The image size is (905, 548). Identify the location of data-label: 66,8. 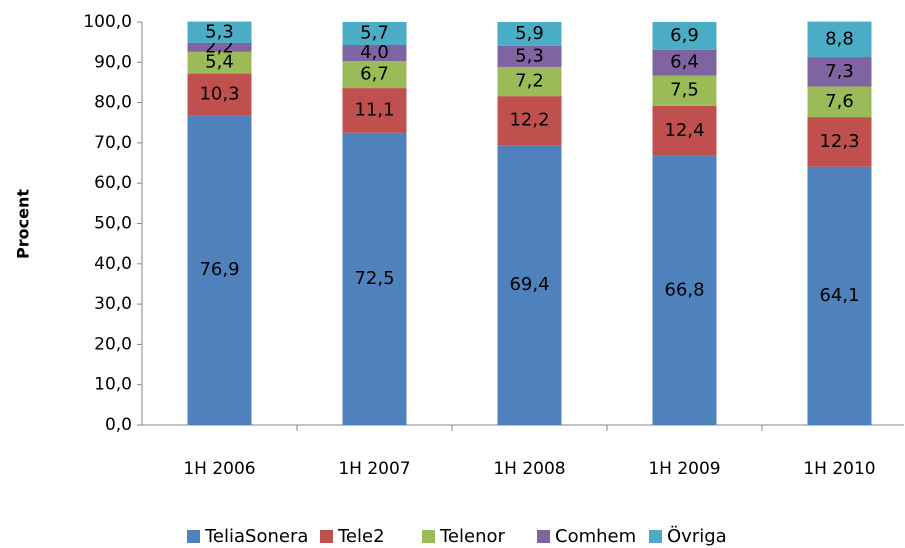
(684, 289).